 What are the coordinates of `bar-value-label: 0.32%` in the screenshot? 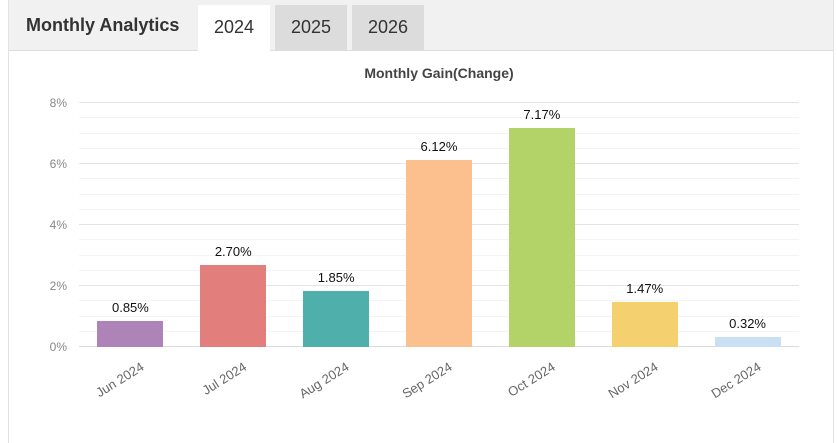 It's located at (747, 324).